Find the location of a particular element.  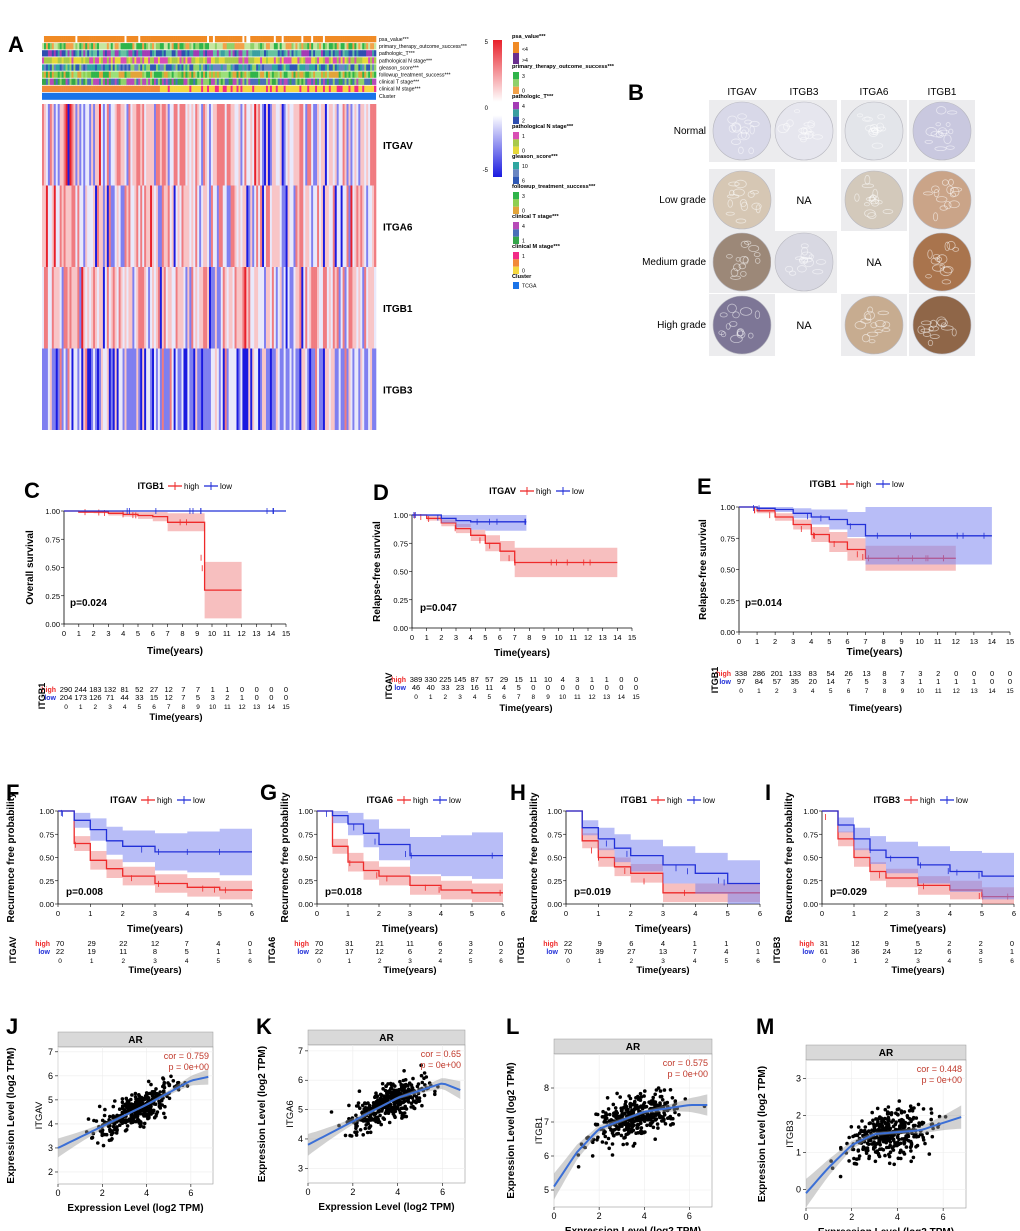

x-tick-label: 8 is located at coordinates (883, 641).